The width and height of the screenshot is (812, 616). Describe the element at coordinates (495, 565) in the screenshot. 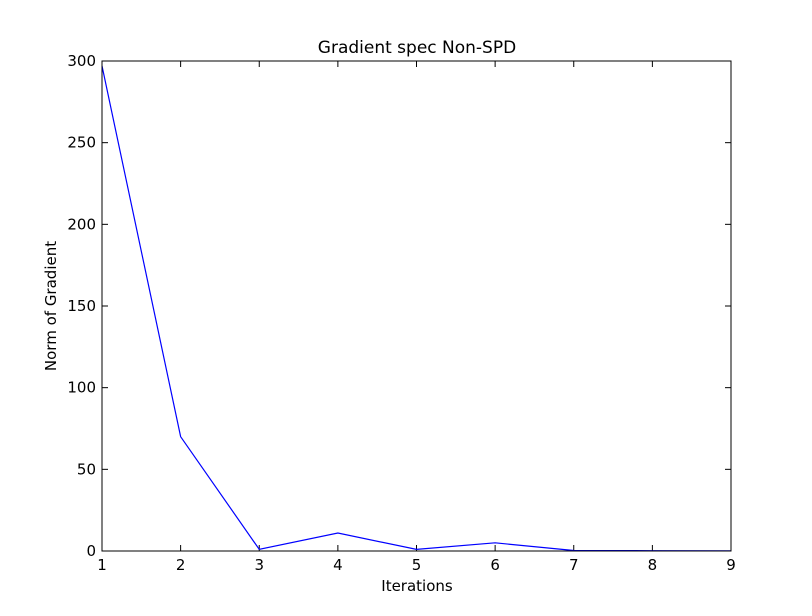

I see `x-tick-label: 6` at that location.